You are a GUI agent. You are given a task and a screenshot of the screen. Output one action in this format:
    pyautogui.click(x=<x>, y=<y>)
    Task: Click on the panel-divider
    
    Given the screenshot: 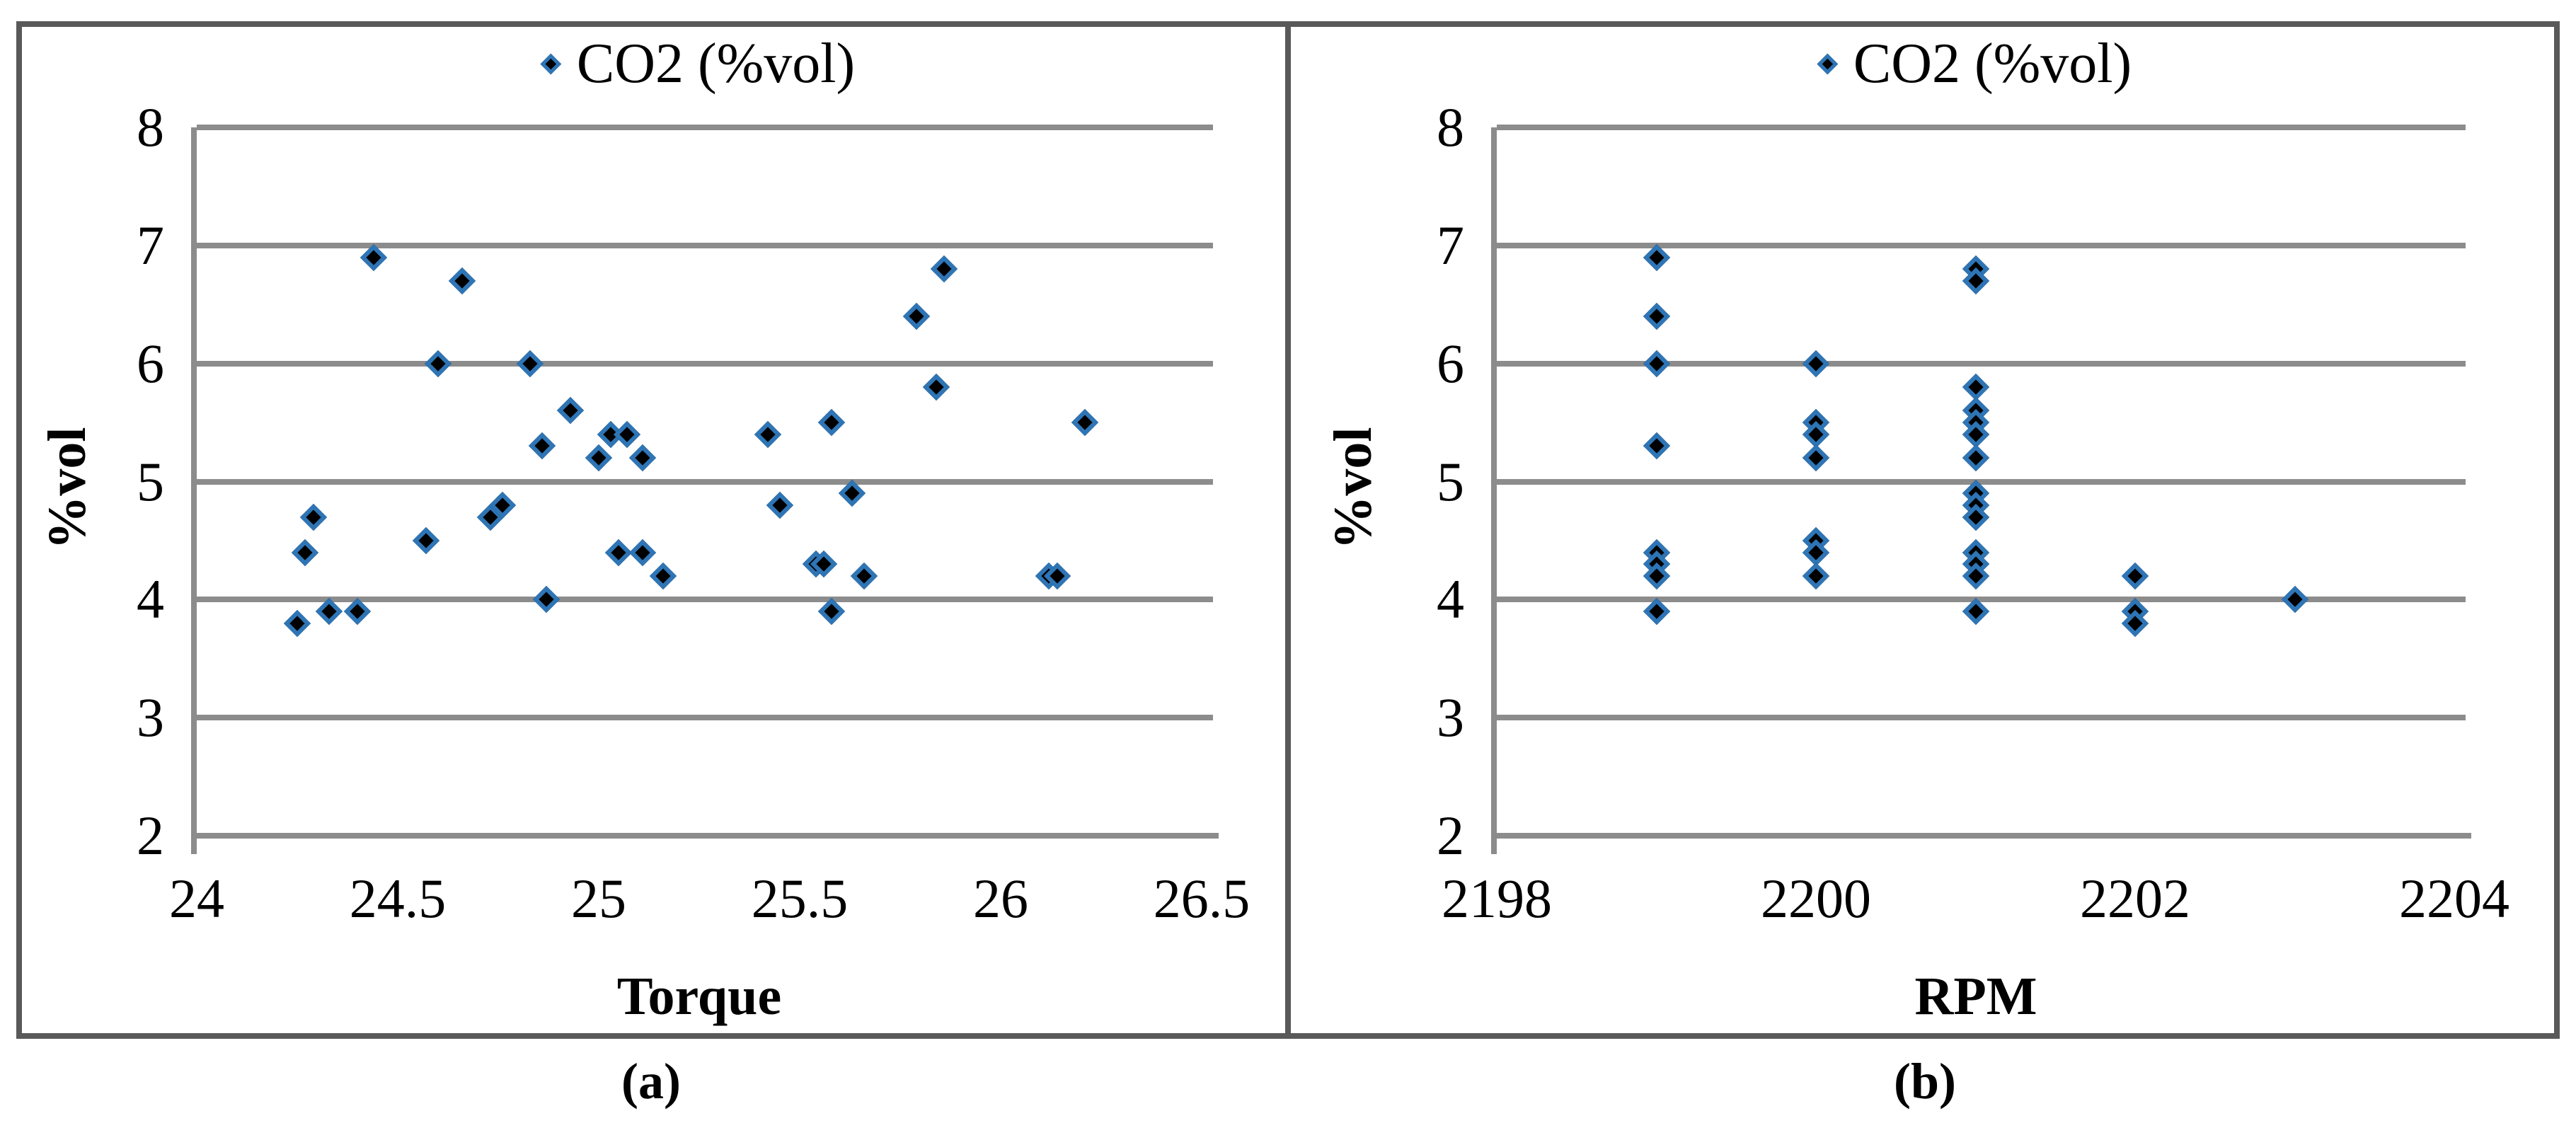 What is the action you would take?
    pyautogui.click(x=1288, y=530)
    